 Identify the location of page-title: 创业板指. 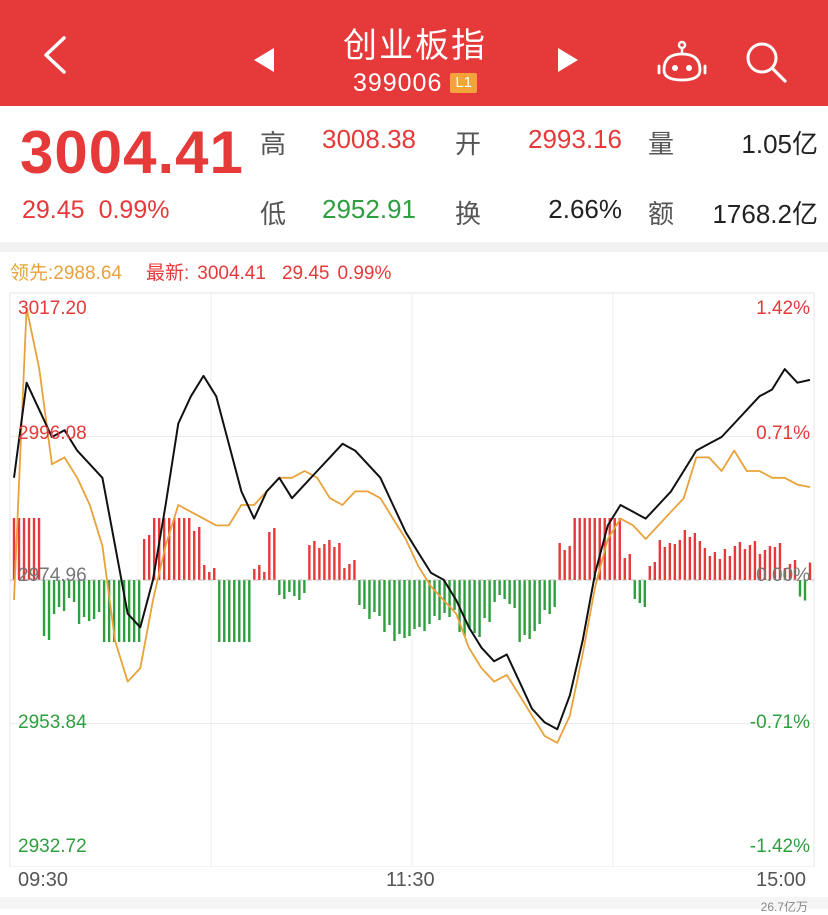
(415, 46).